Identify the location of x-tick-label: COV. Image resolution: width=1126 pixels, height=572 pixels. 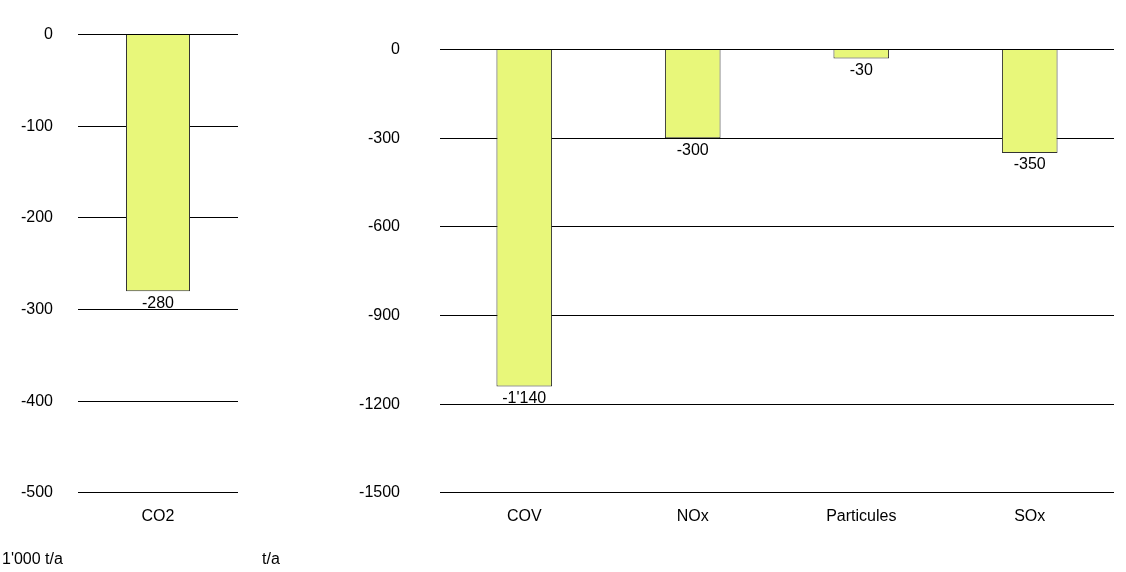
(524, 515).